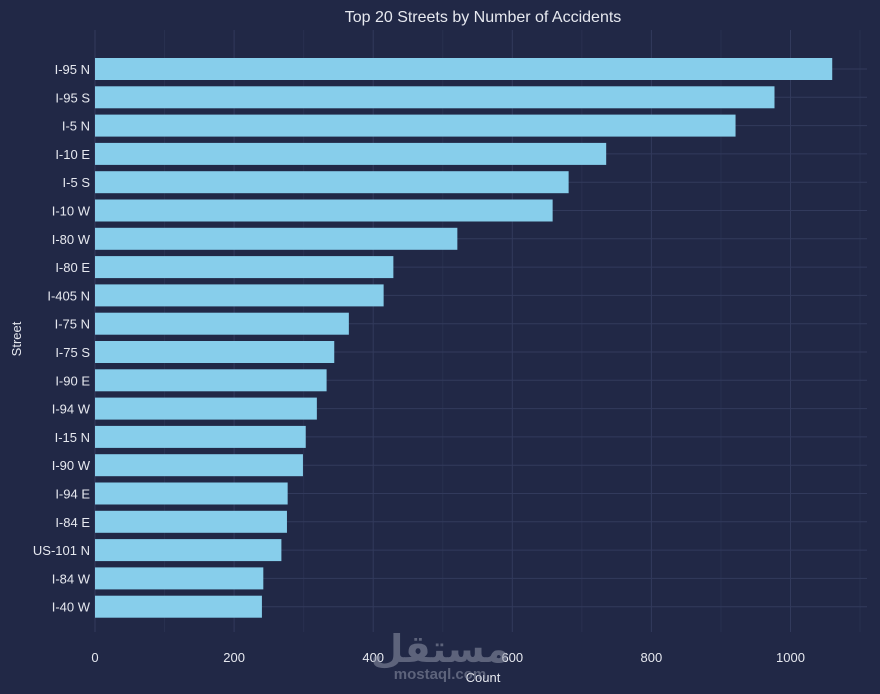 Image resolution: width=880 pixels, height=694 pixels. Describe the element at coordinates (239, 295) in the screenshot. I see `bar-i-405-n` at that location.